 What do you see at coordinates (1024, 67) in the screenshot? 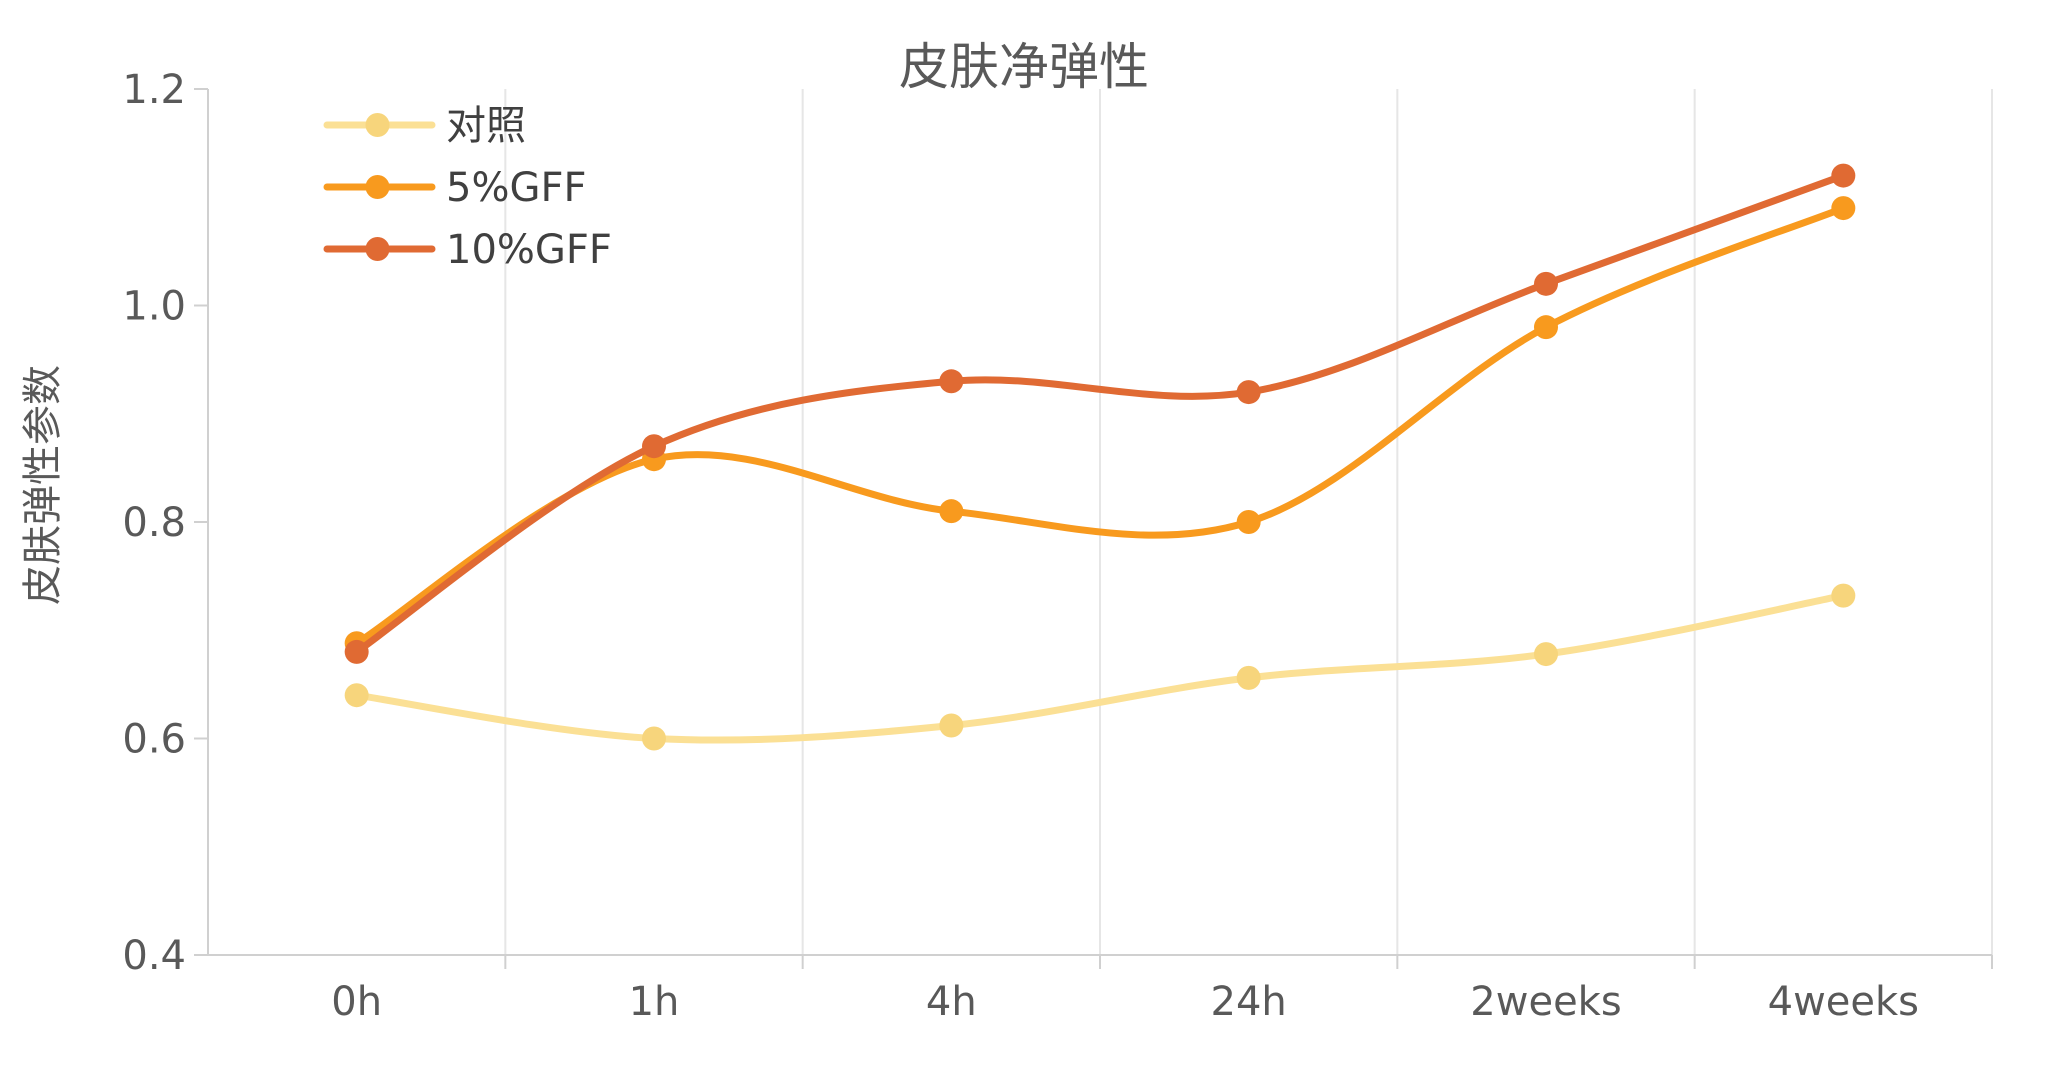
I see `chart-title: 皮肤净弹性` at bounding box center [1024, 67].